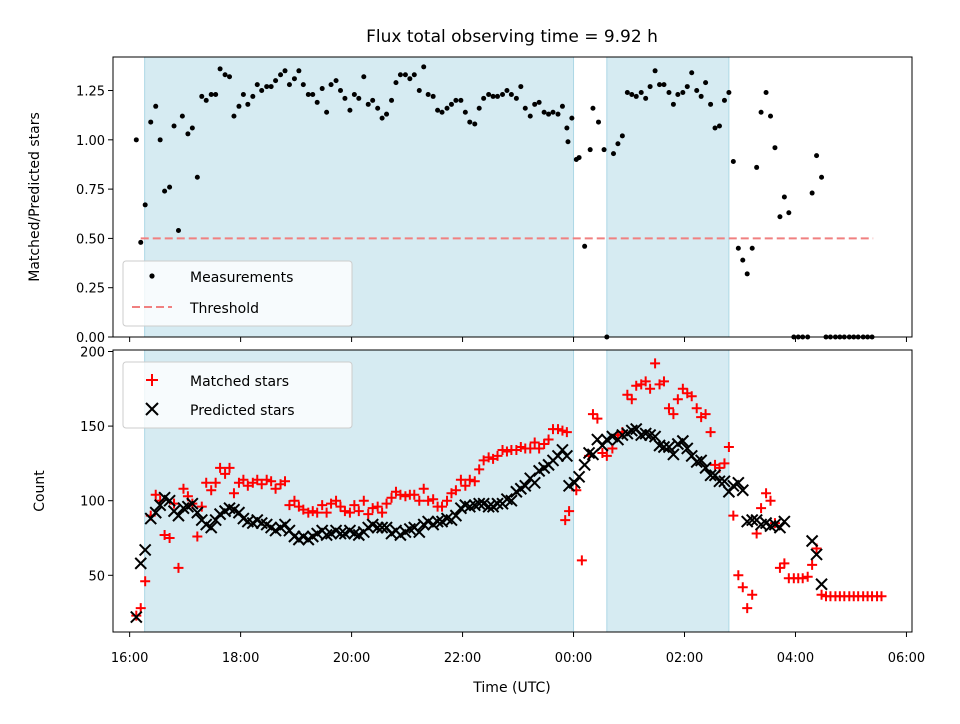  I want to click on x-axis-label: Time (UTC), so click(511, 688).